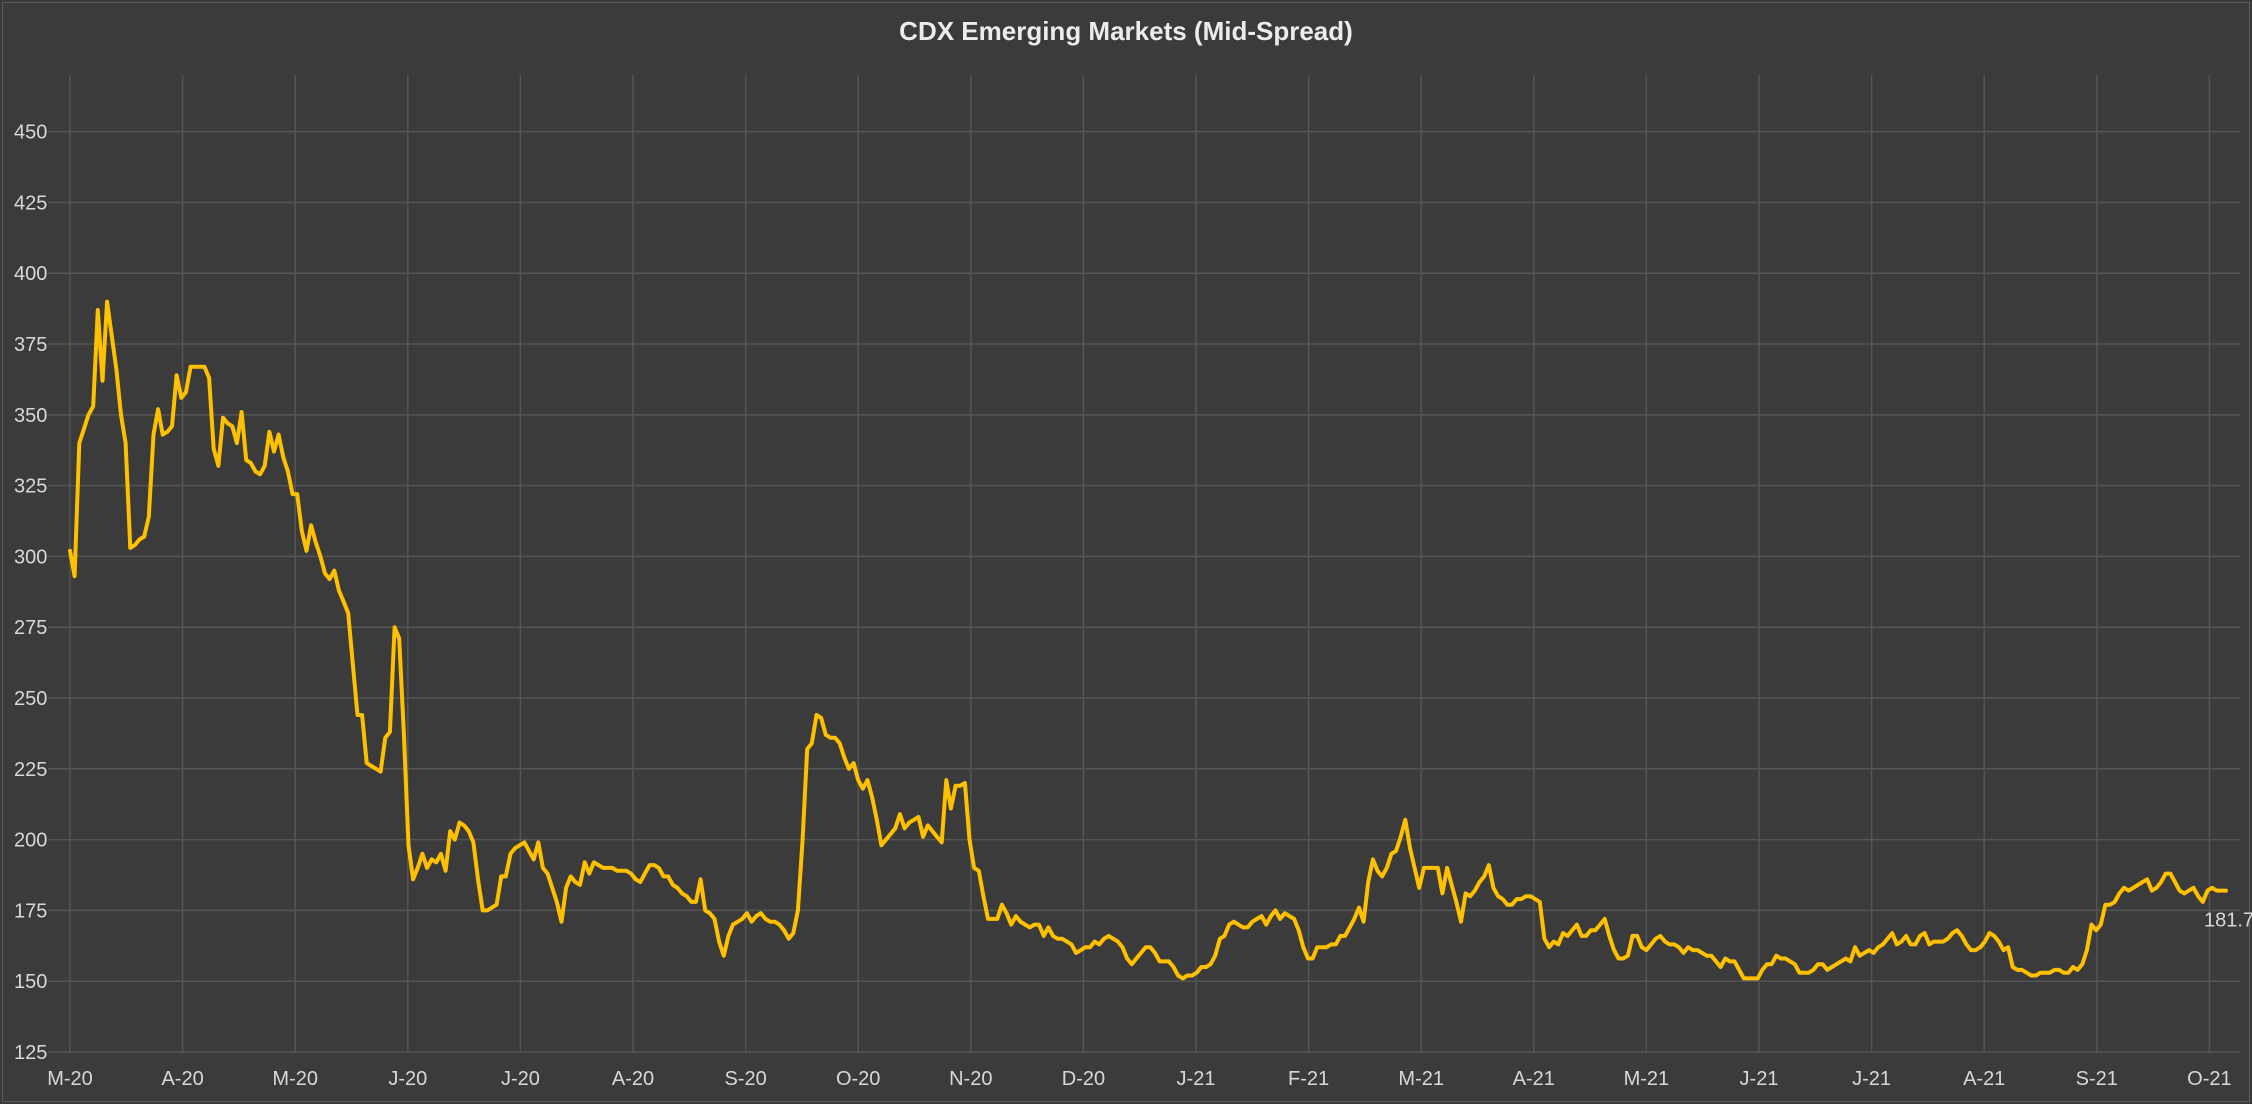 This screenshot has width=2252, height=1104. I want to click on y-tick-label: 275, so click(30, 628).